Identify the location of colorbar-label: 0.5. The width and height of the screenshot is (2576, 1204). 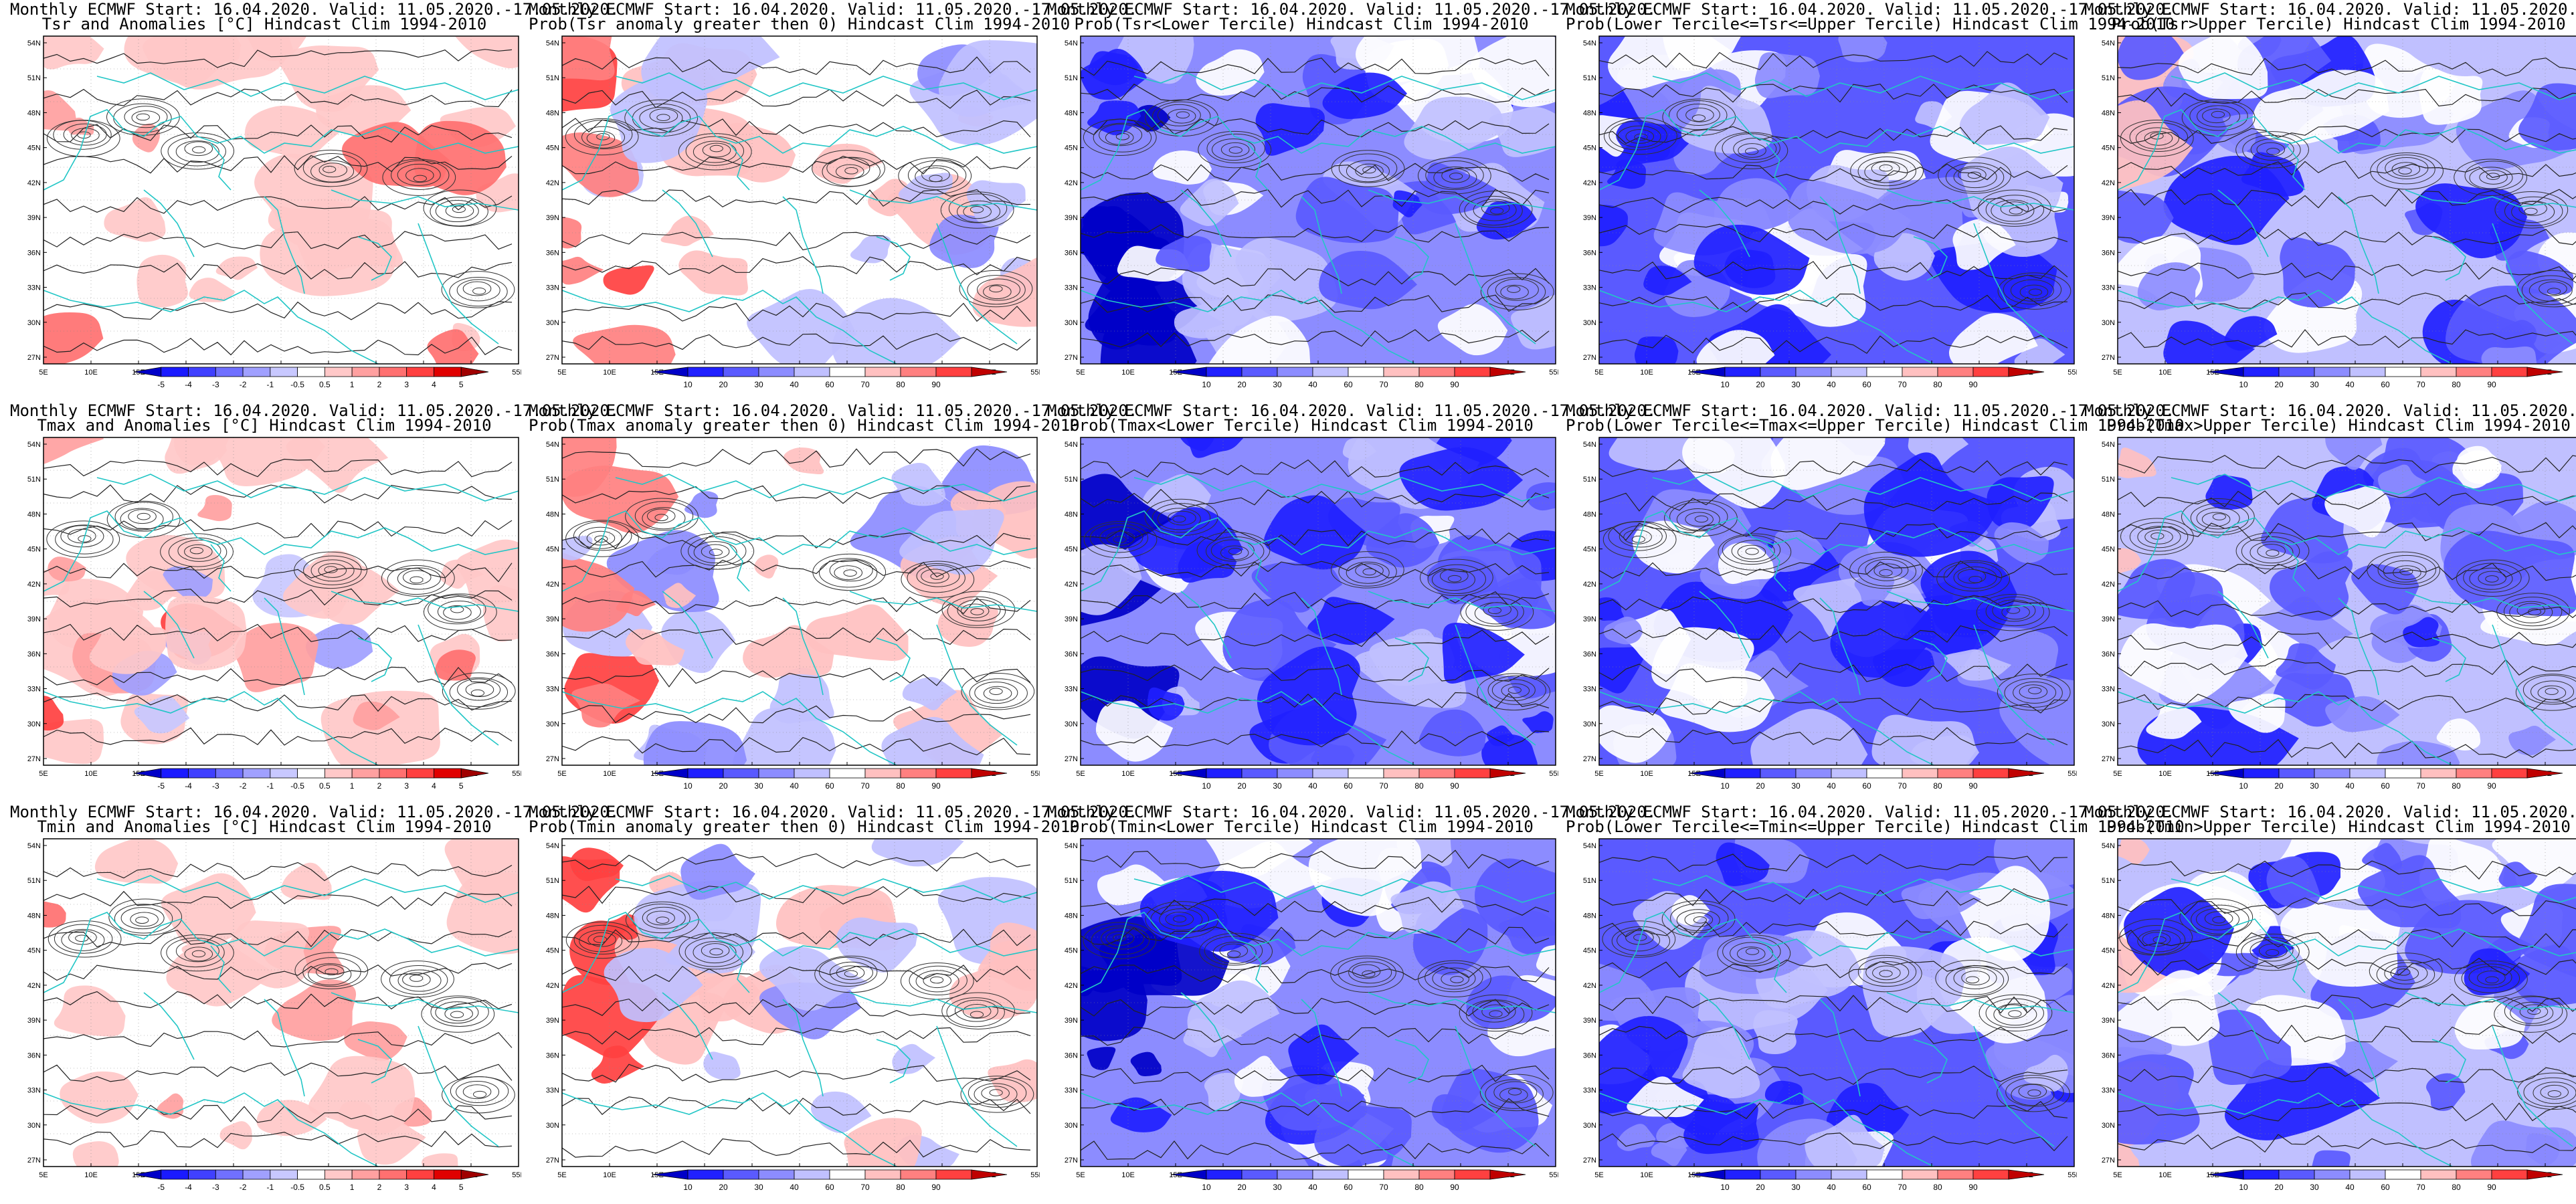
(325, 786).